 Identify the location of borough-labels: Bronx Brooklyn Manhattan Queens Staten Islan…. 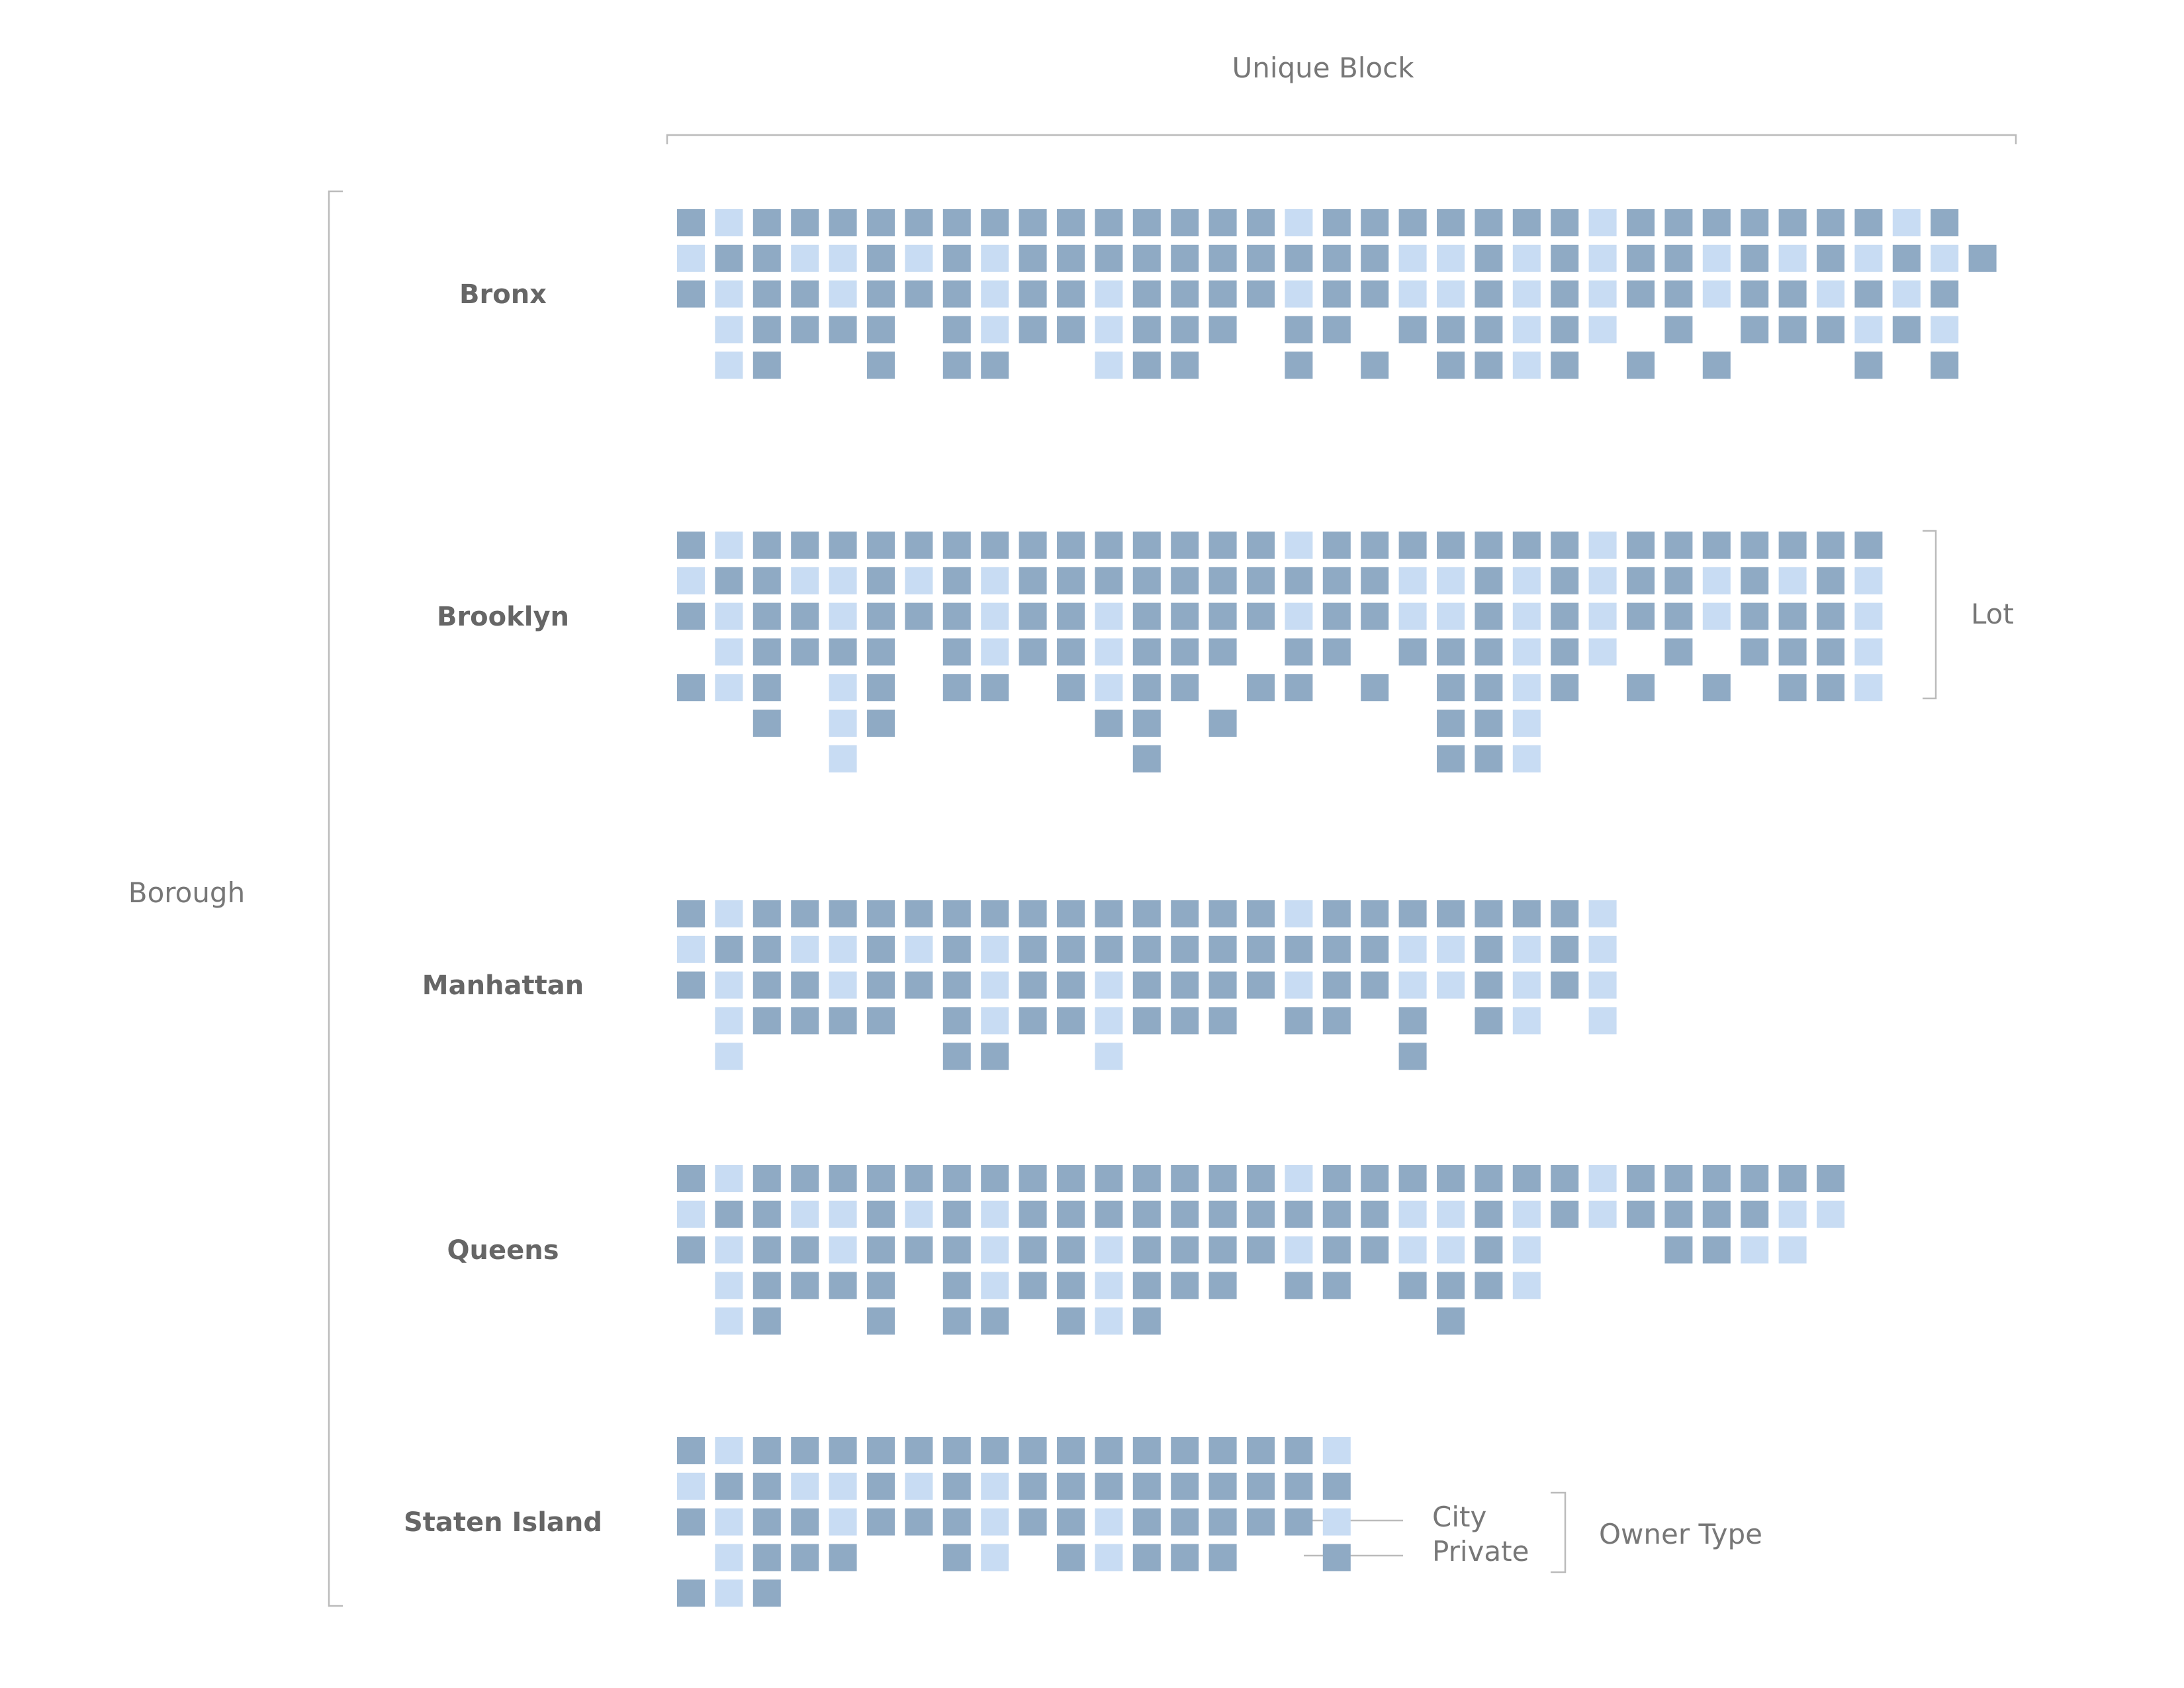
(503, 908).